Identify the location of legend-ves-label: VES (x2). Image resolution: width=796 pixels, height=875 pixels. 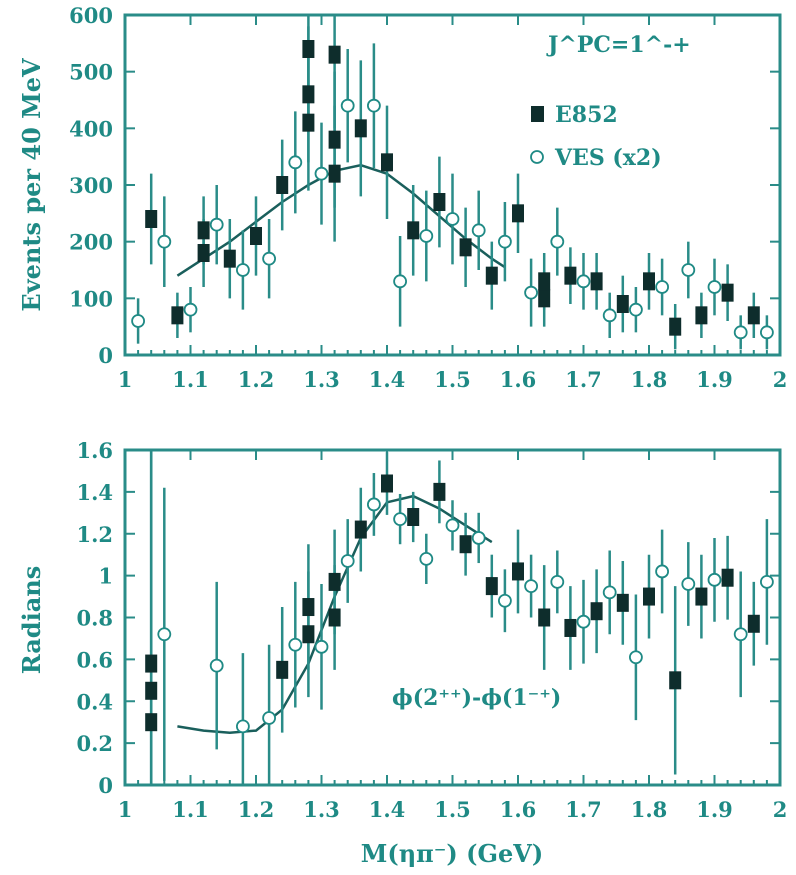
(608, 158).